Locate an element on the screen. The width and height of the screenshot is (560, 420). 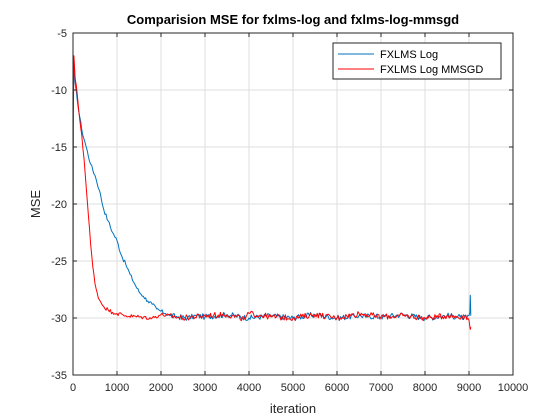
x-axis-label: iteration is located at coordinates (293, 408).